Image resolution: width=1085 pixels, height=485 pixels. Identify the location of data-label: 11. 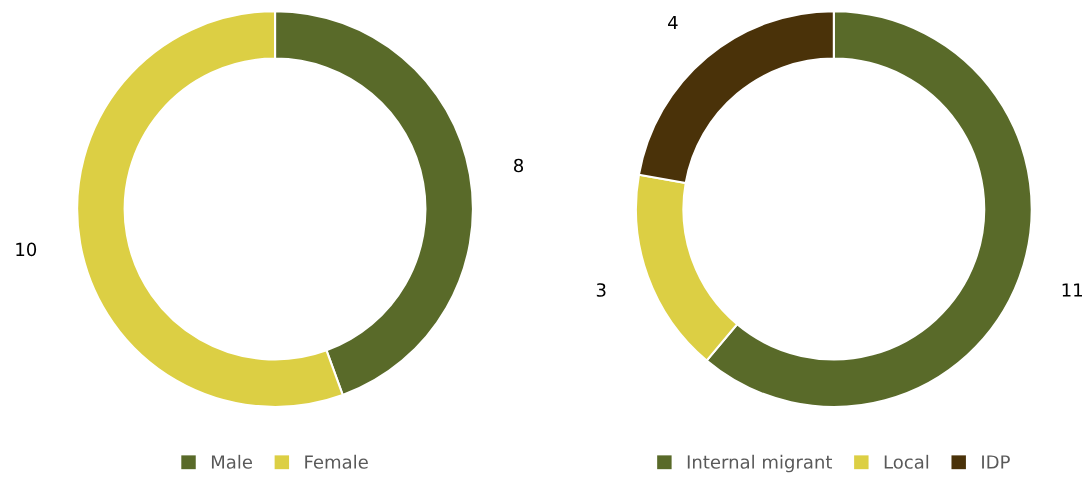
(1072, 290).